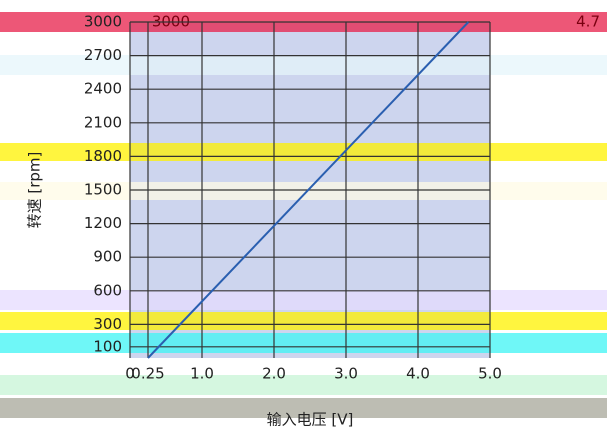 The height and width of the screenshot is (433, 607). Describe the element at coordinates (103, 156) in the screenshot. I see `y-tick-label: 1800` at that location.